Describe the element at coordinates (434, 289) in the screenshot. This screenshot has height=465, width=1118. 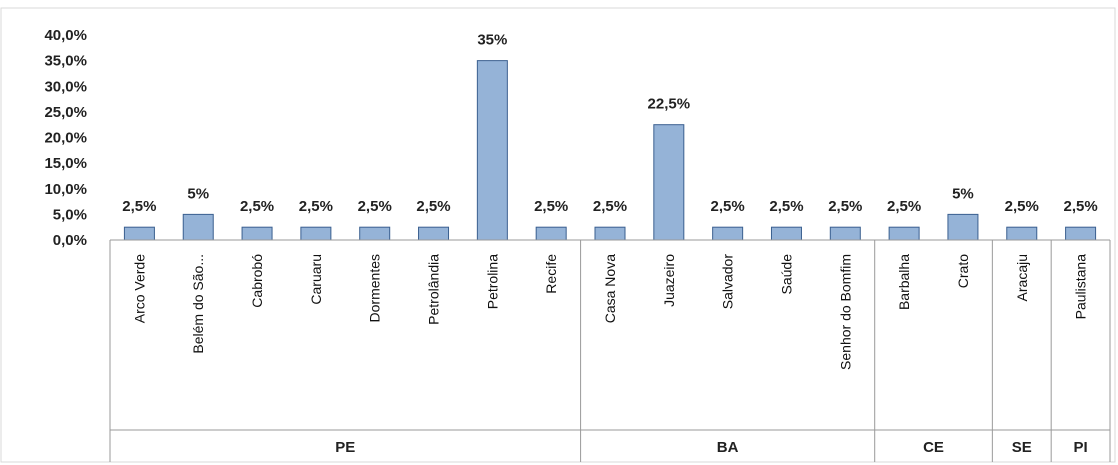
I see `x-category-label: Petrolândia` at that location.